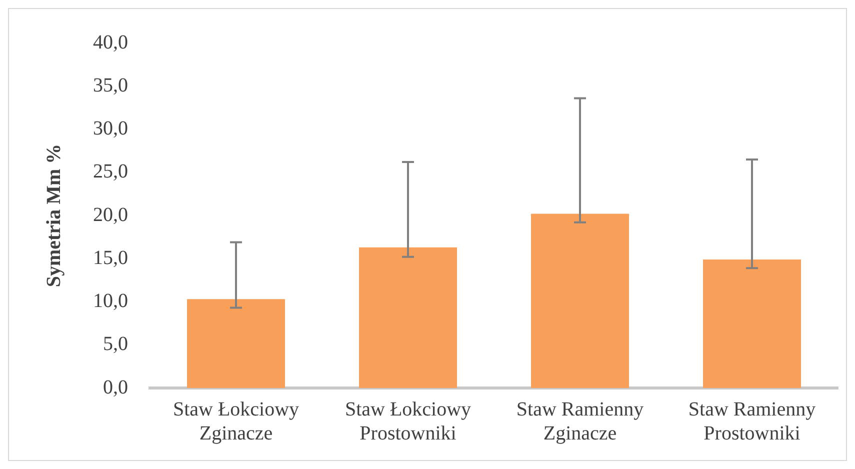 Image resolution: width=855 pixels, height=469 pixels. Describe the element at coordinates (115, 344) in the screenshot. I see `y-tick-label: 5,0` at that location.